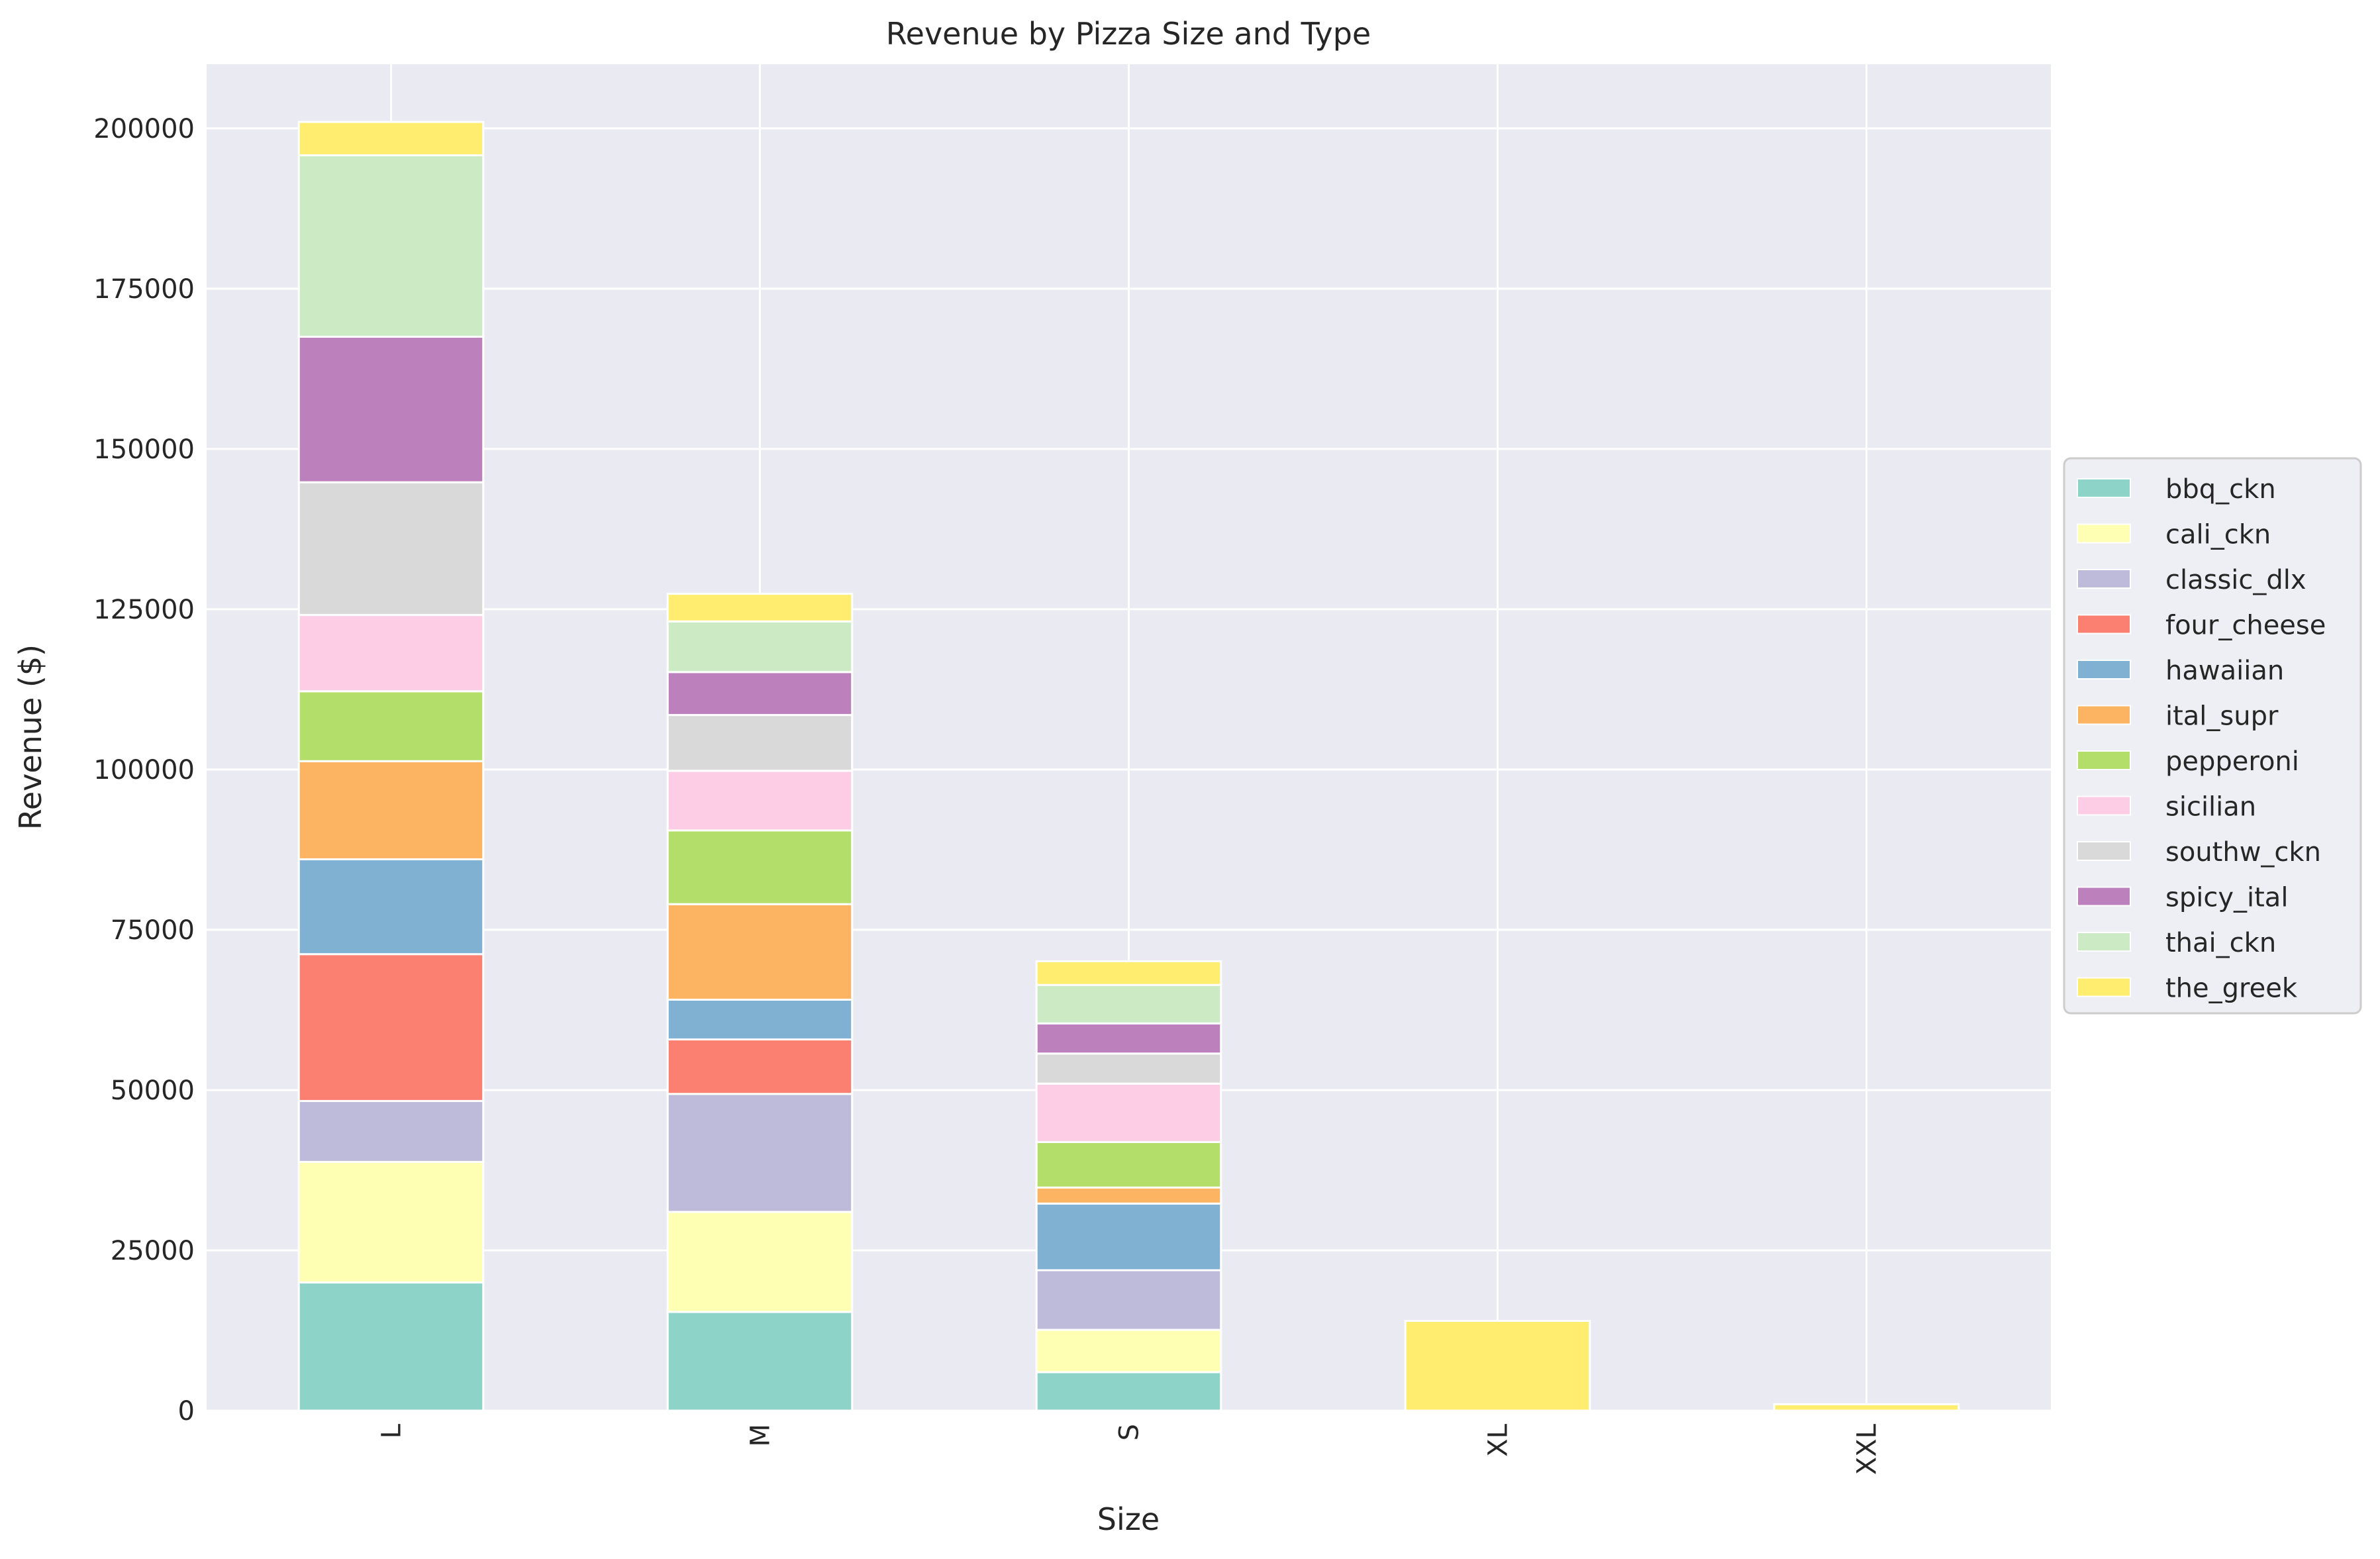 The width and height of the screenshot is (2380, 1559). I want to click on bar-segment-cali_ckn-S, so click(1128, 1351).